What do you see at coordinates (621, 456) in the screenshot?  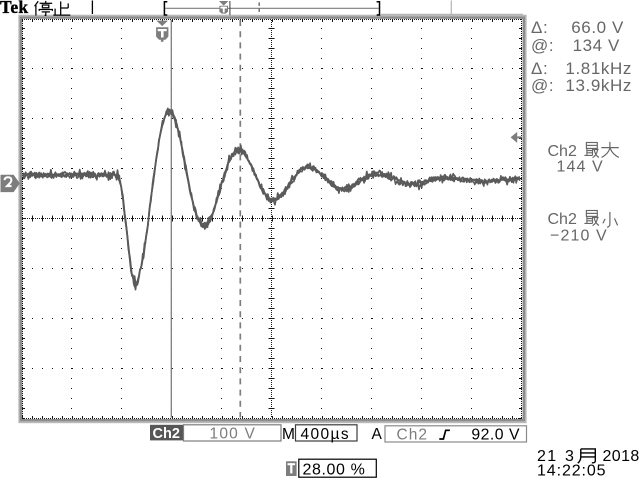 I see `svg-text: 2018` at bounding box center [621, 456].